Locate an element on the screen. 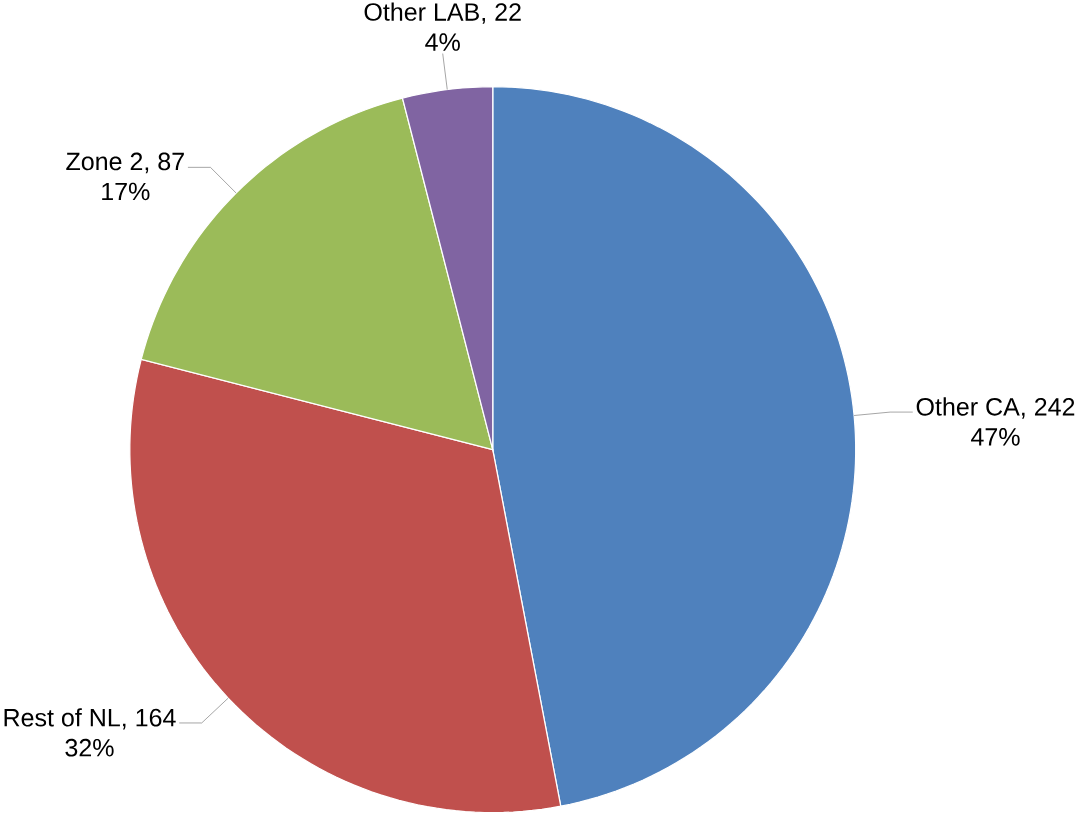 The image size is (1078, 813). data-label: 17% is located at coordinates (126, 191).